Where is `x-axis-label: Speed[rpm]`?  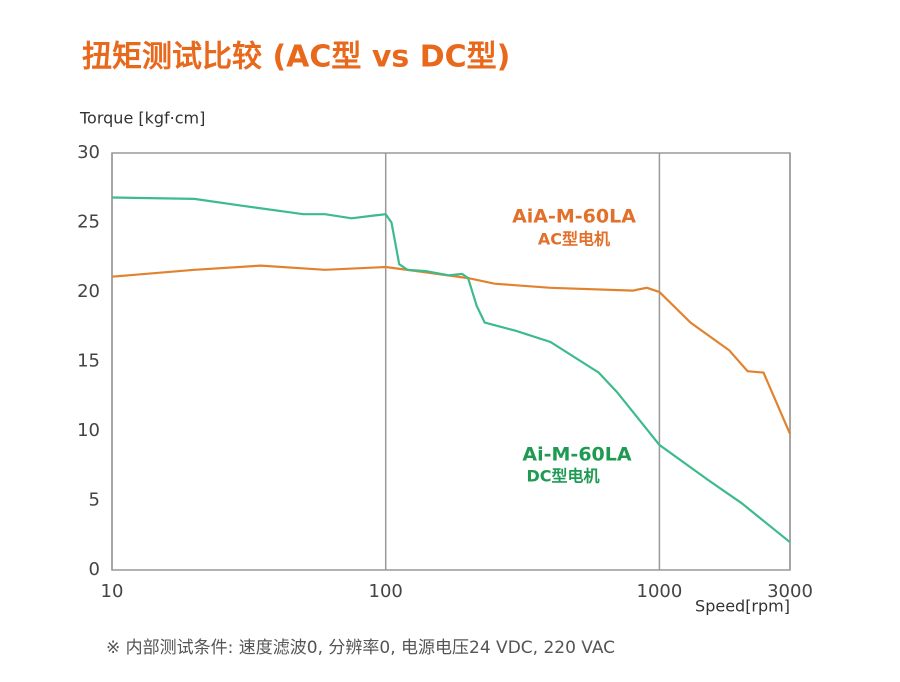
x-axis-label: Speed[rpm] is located at coordinates (742, 606).